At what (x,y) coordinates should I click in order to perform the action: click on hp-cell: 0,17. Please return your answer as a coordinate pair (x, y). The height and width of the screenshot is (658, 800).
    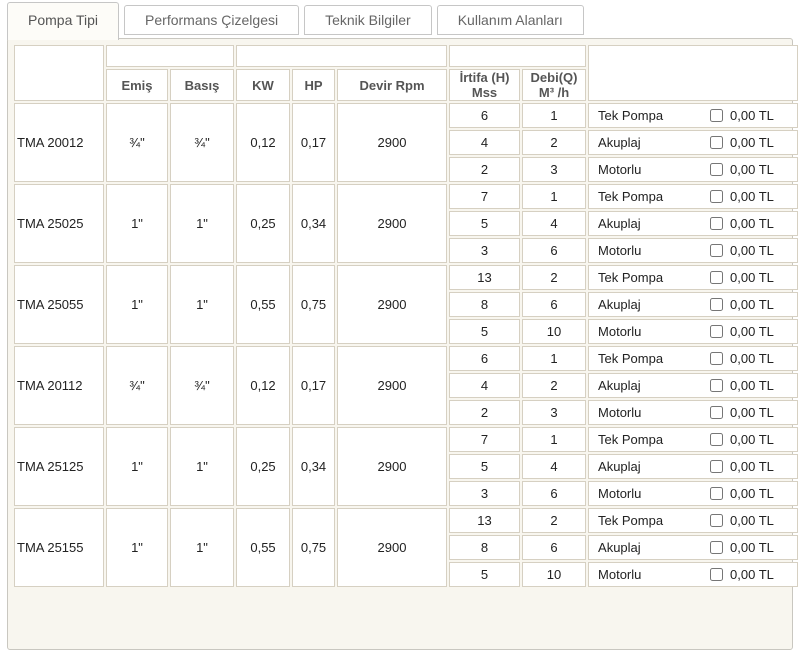
    Looking at the image, I should click on (314, 385).